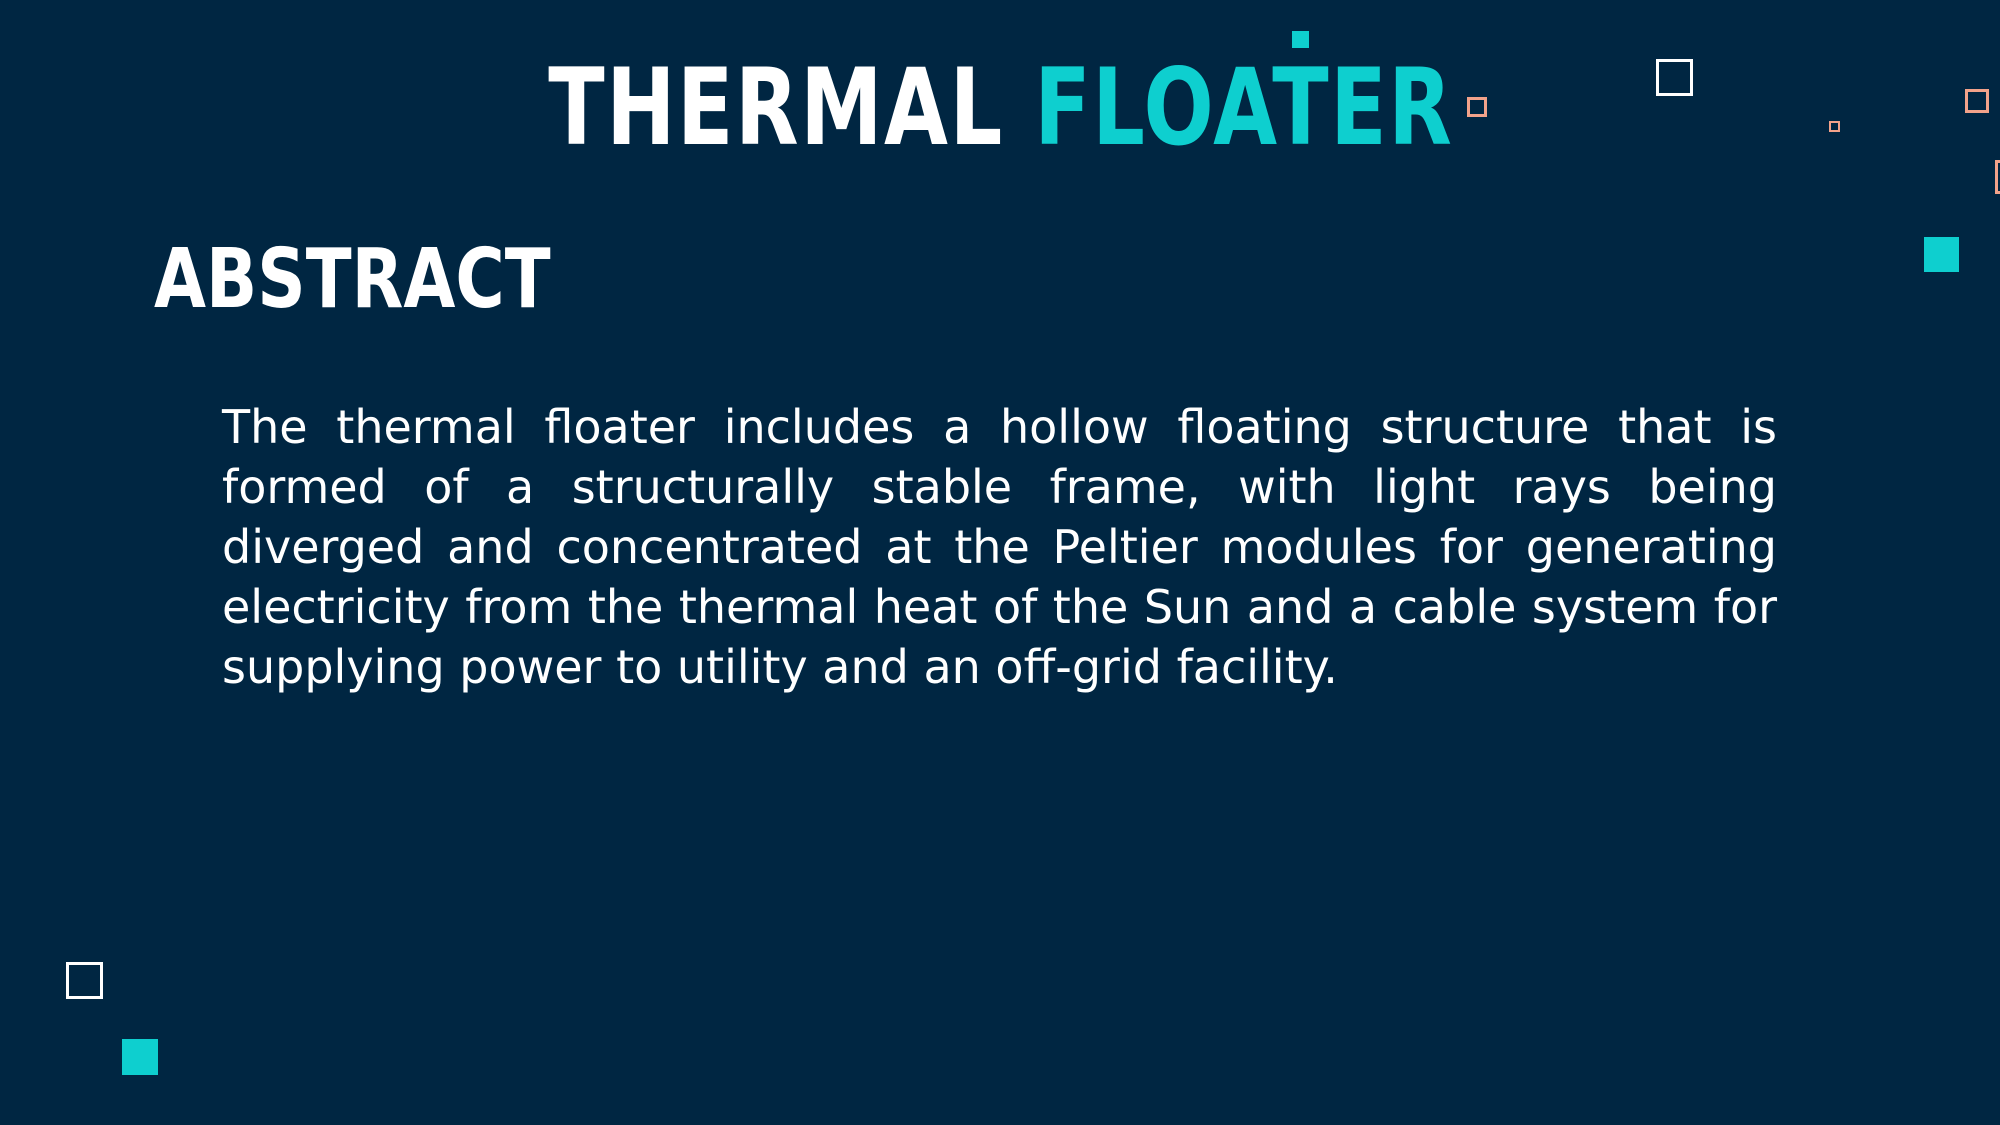 This screenshot has width=2000, height=1125. I want to click on title-accent: FLOATER, so click(1244, 107).